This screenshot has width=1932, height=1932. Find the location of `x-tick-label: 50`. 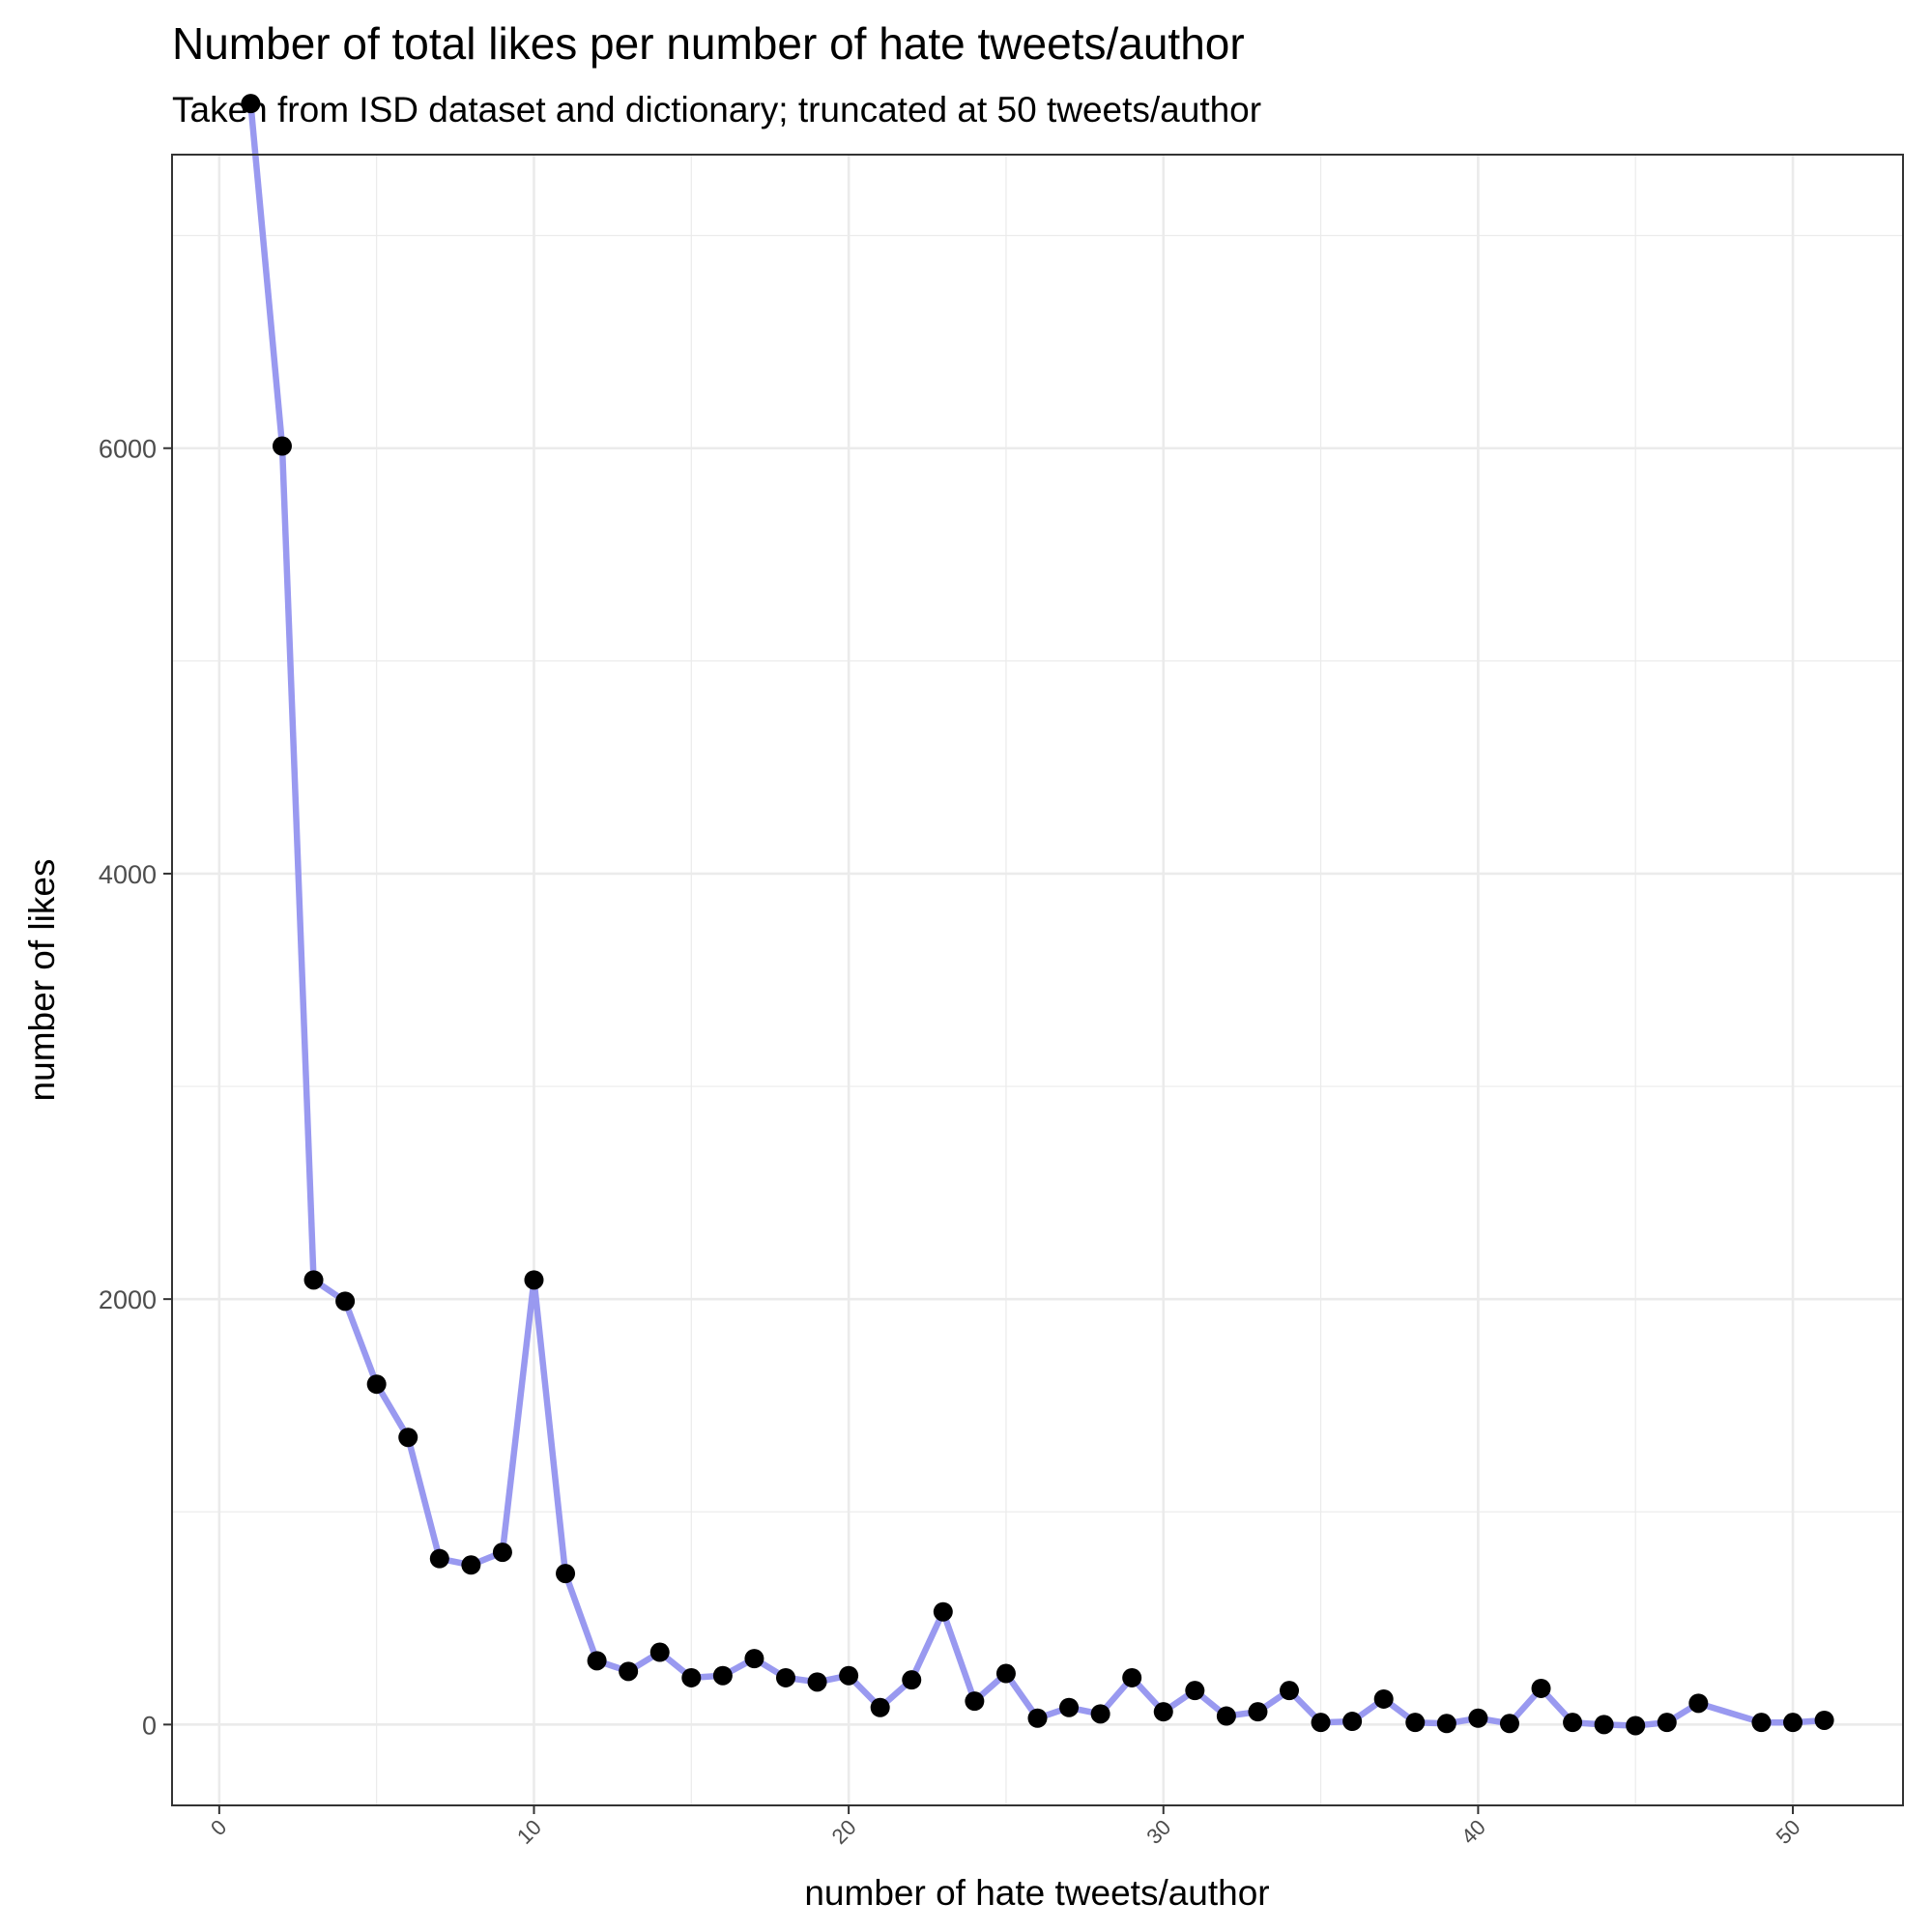

x-tick-label: 50 is located at coordinates (1788, 1832).